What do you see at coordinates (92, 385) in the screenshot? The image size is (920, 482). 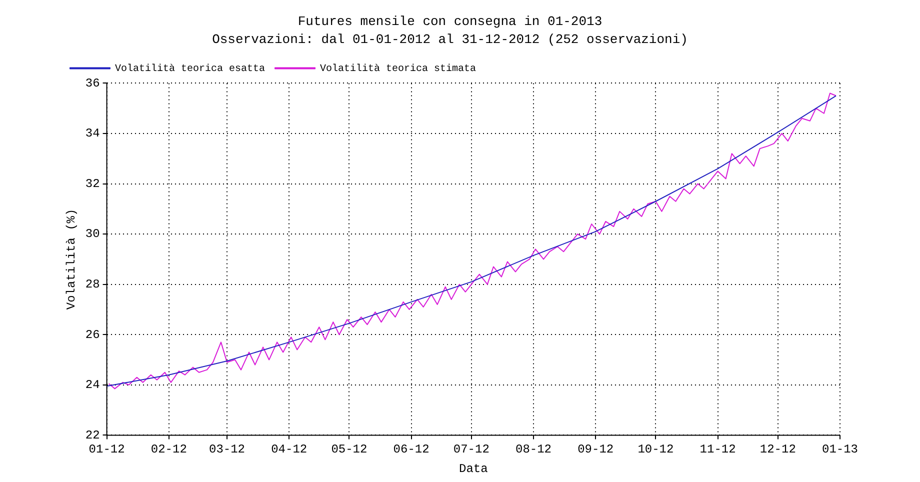 I see `y-tick-label: 24` at bounding box center [92, 385].